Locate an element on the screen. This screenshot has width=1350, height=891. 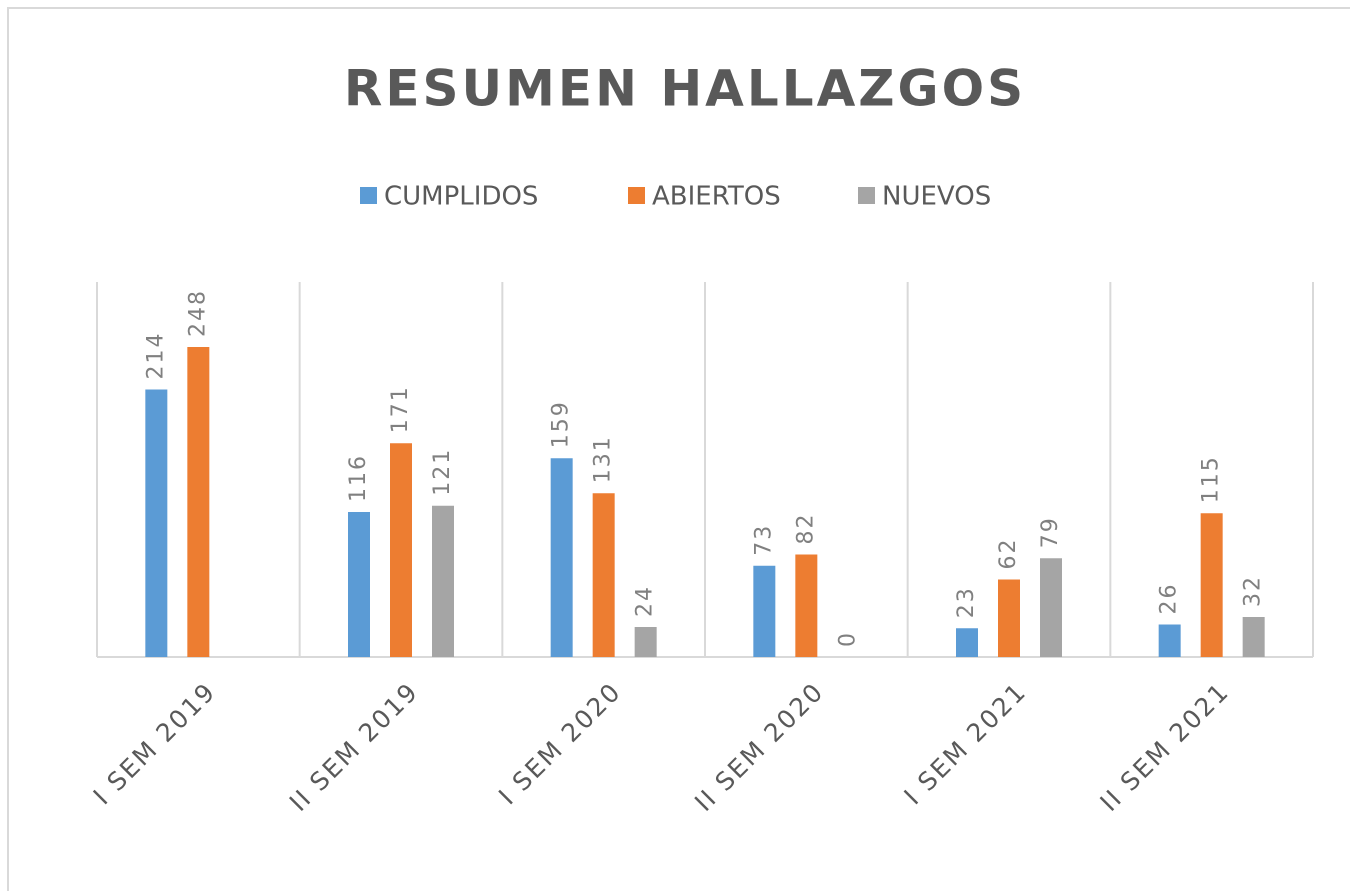
data-label: 23 is located at coordinates (966, 602).